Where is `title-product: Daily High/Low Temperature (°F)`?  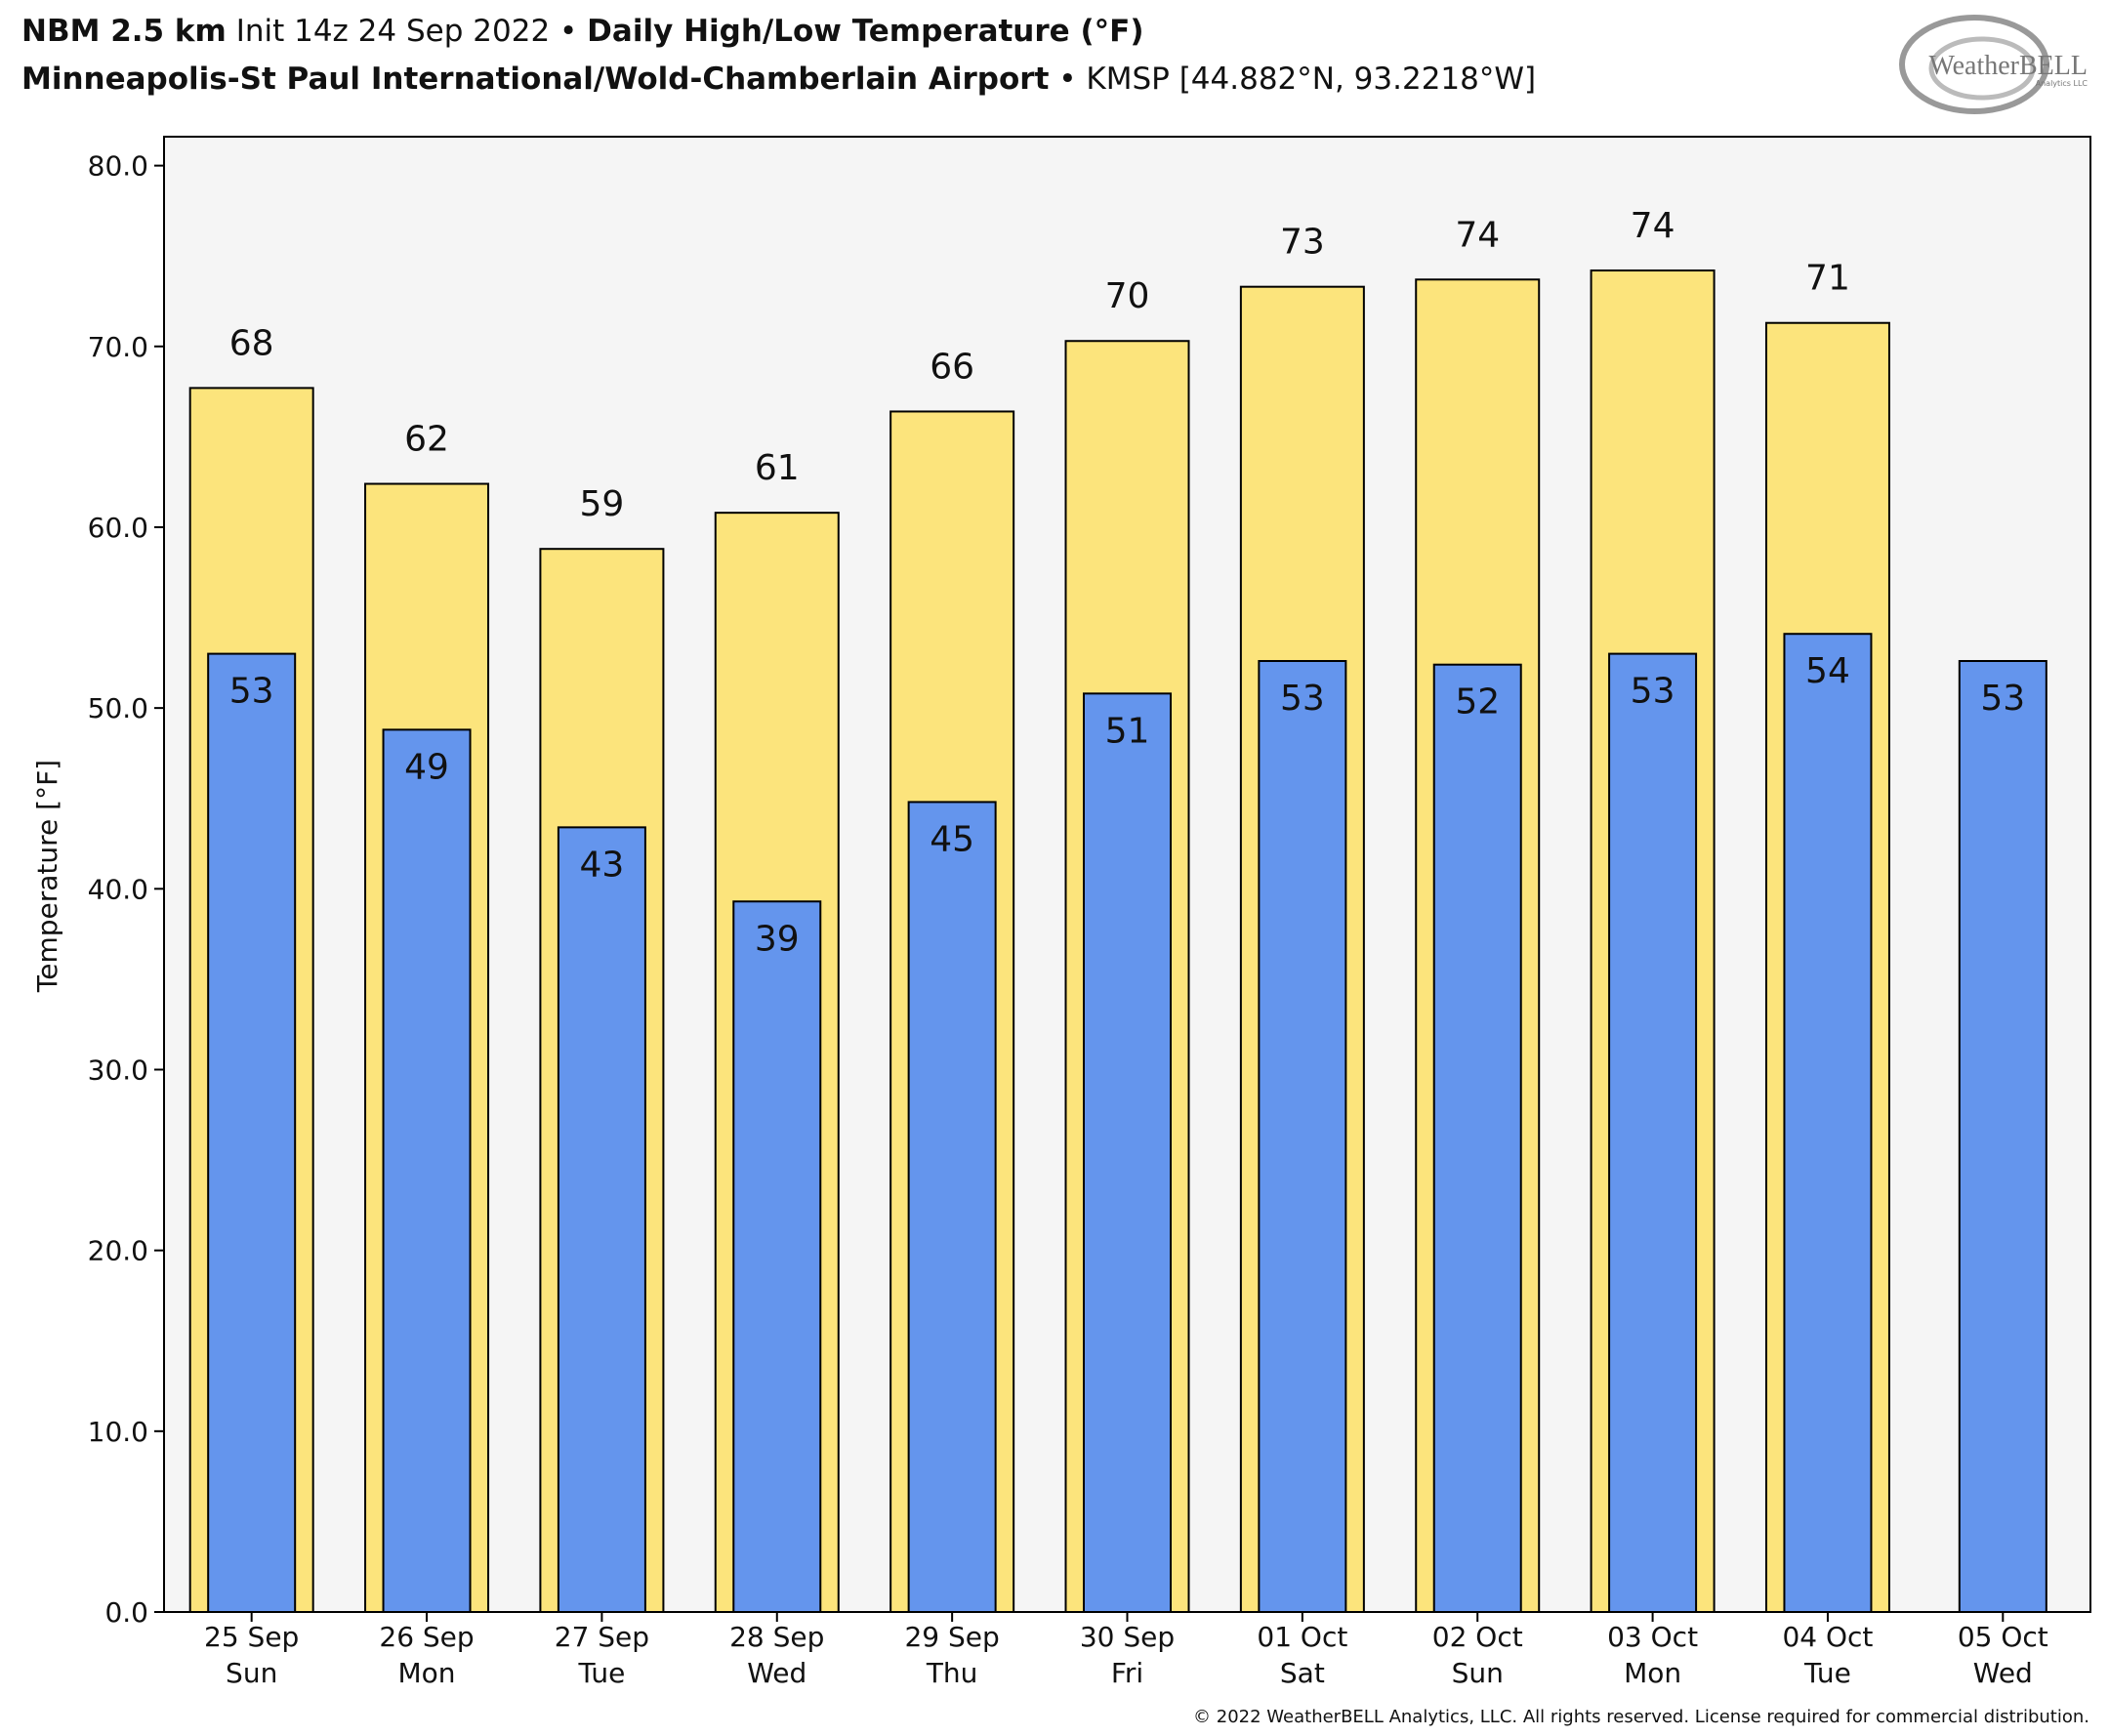 title-product: Daily High/Low Temperature (°F) is located at coordinates (865, 31).